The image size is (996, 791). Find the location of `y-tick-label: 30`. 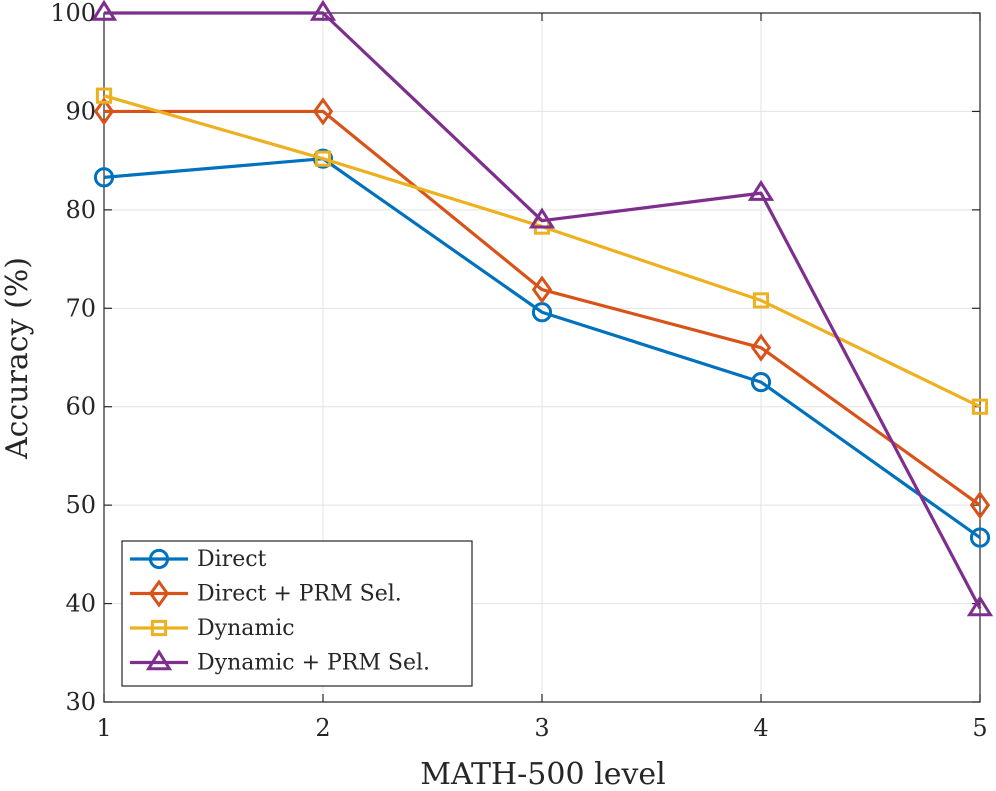

y-tick-label: 30 is located at coordinates (80, 702).